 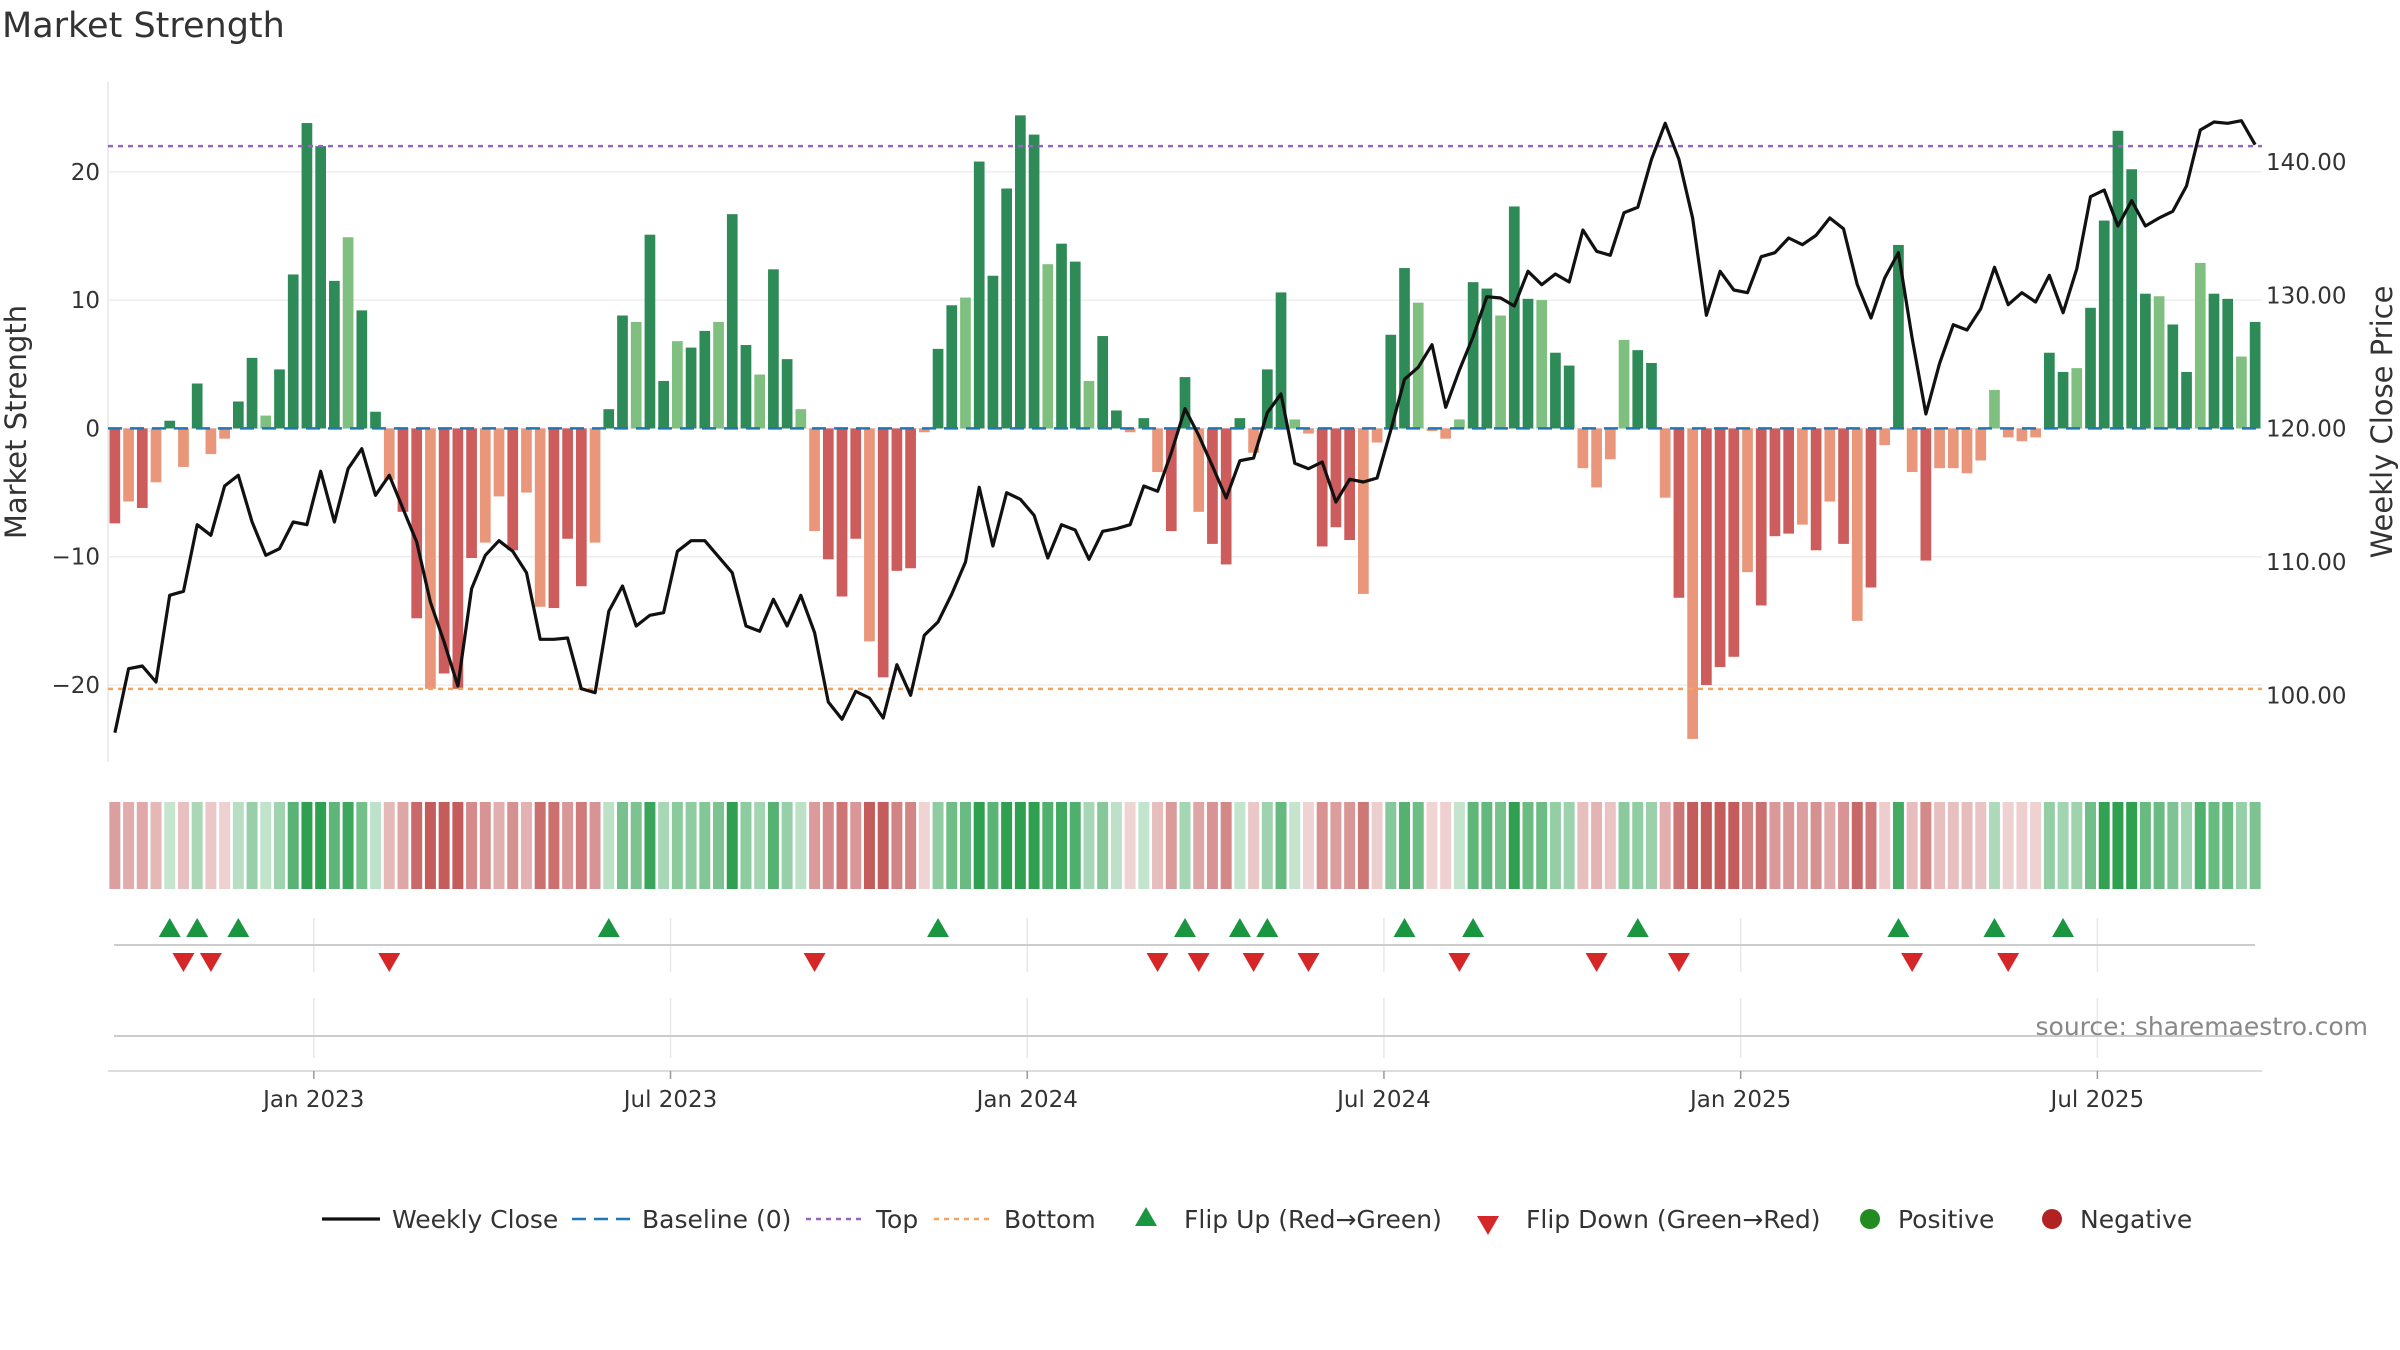 What do you see at coordinates (716, 1219) in the screenshot?
I see `legend-label: Baseline (0)` at bounding box center [716, 1219].